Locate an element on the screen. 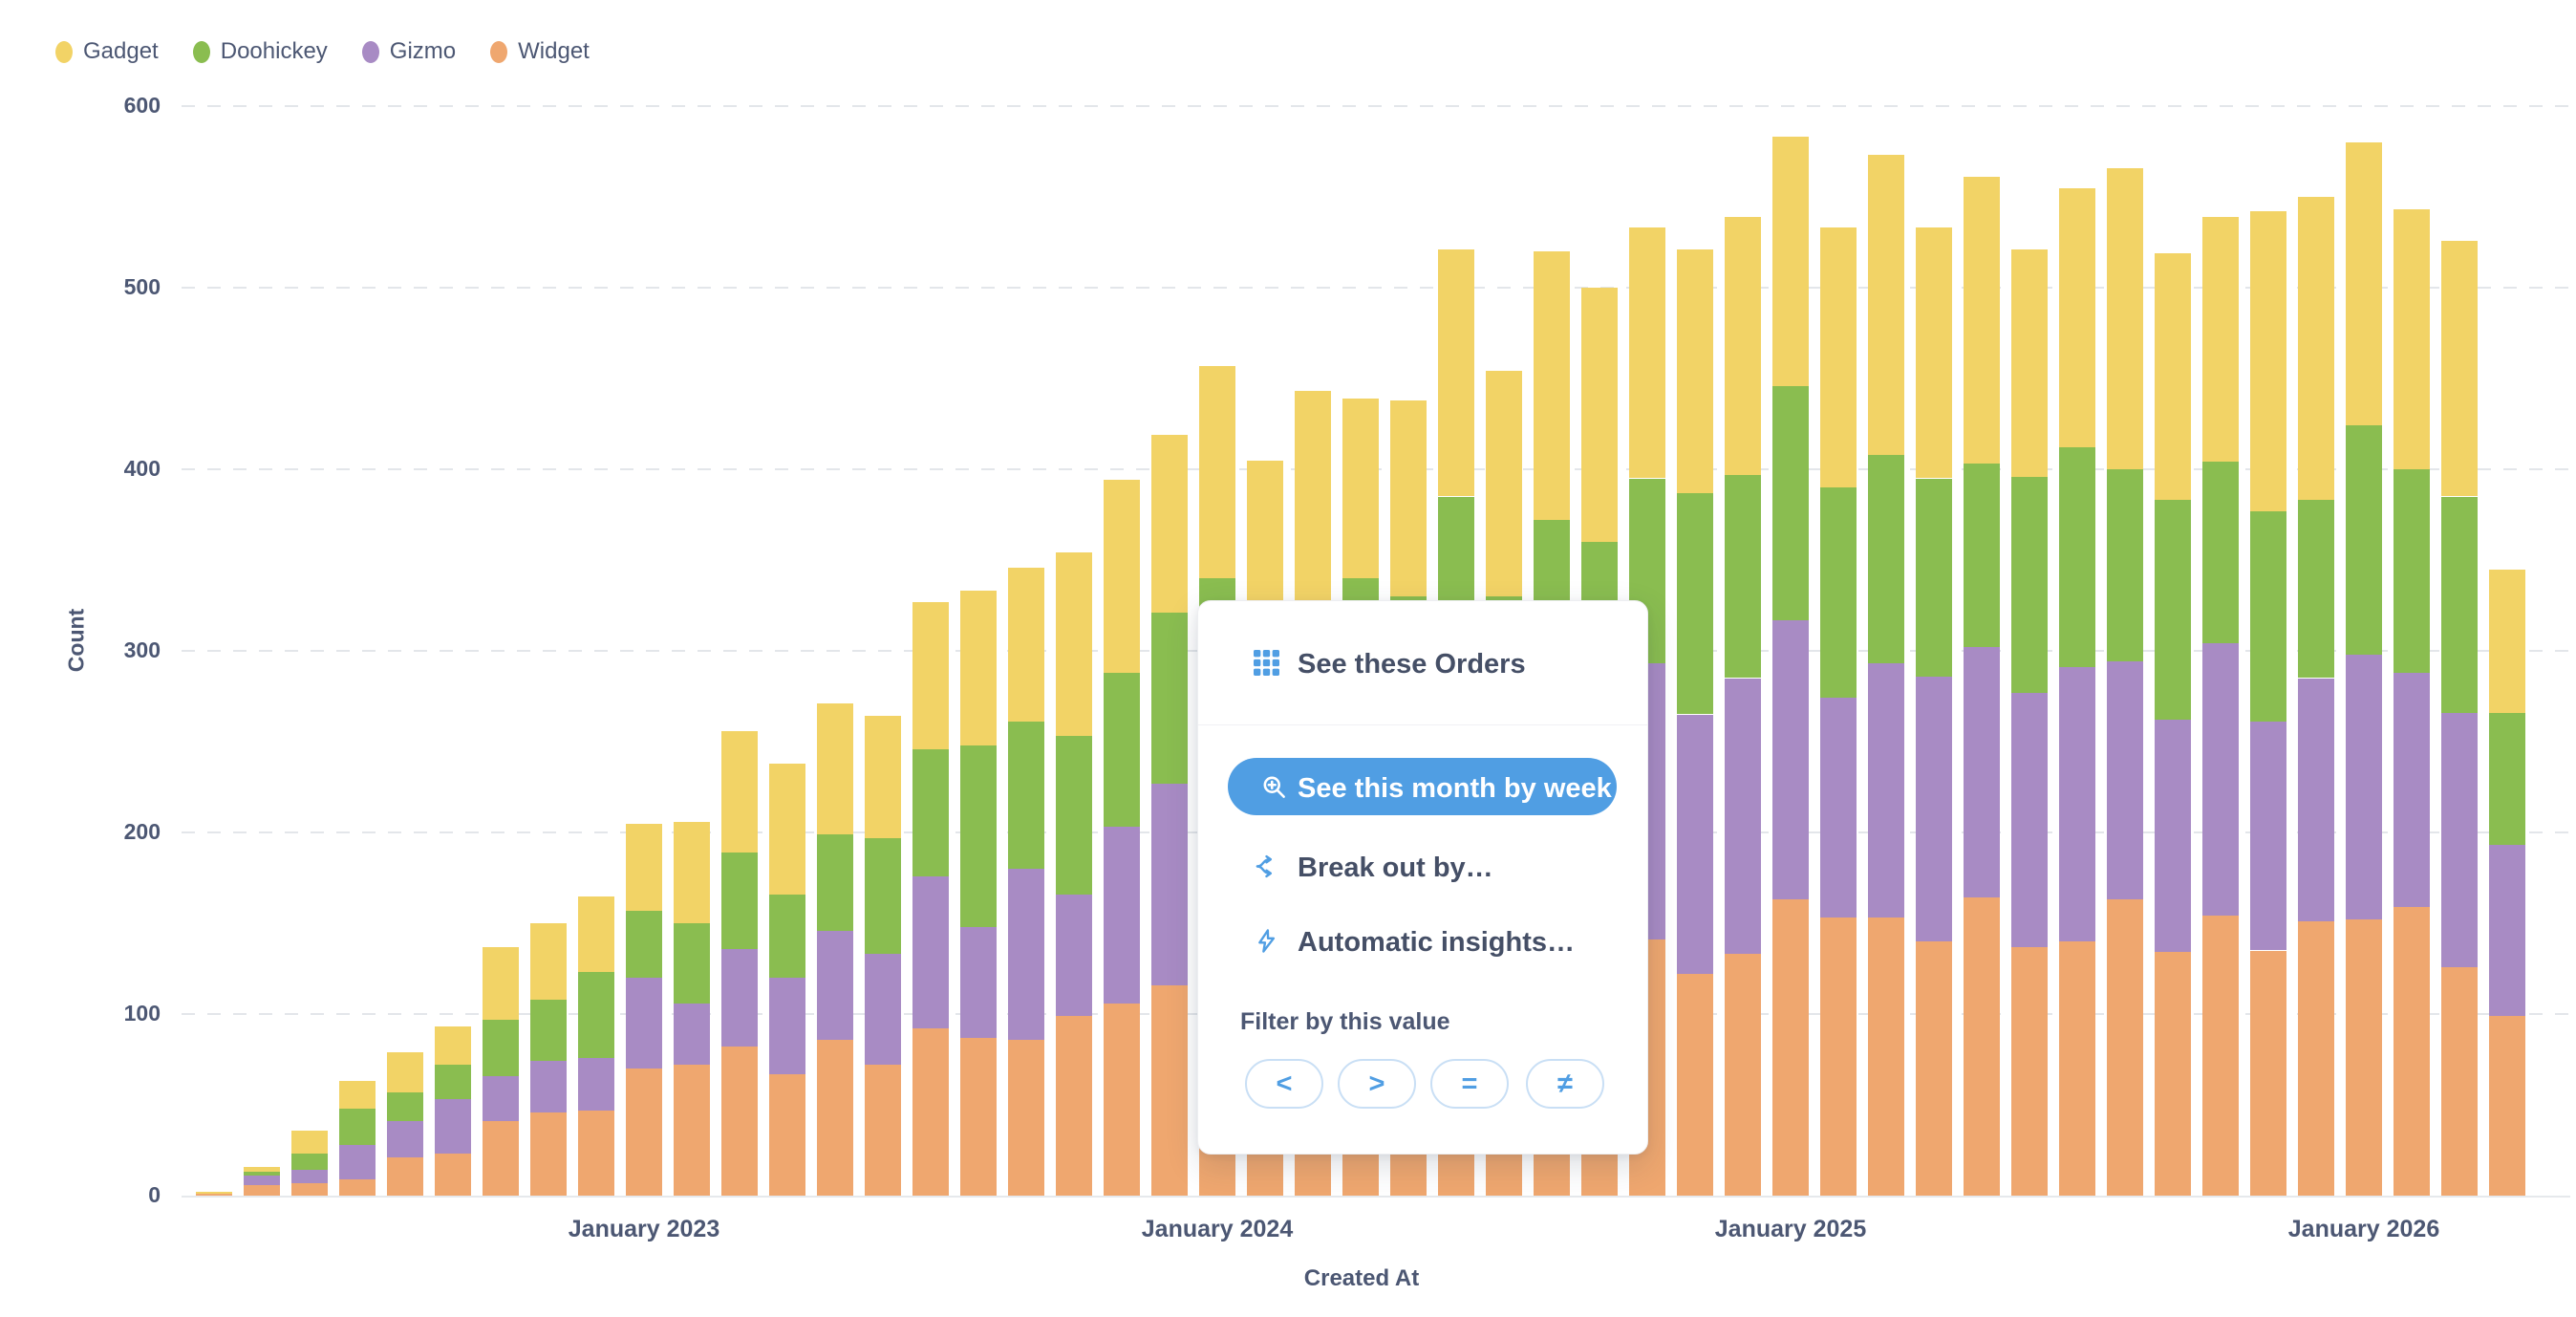 The image size is (2576, 1317). bar-segment-gadget-nov-2022 is located at coordinates (548, 961).